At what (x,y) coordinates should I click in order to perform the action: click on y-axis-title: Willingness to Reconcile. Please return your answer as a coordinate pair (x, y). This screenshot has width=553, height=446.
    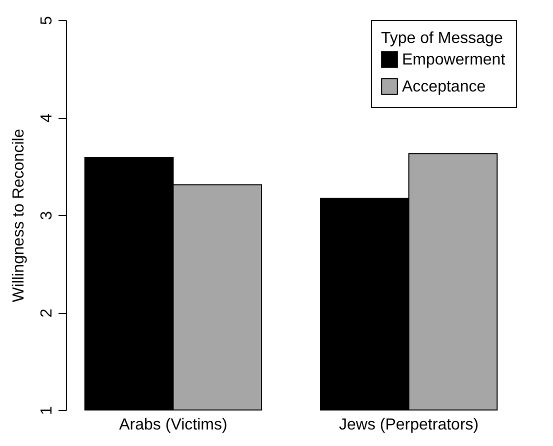
    Looking at the image, I should click on (19, 215).